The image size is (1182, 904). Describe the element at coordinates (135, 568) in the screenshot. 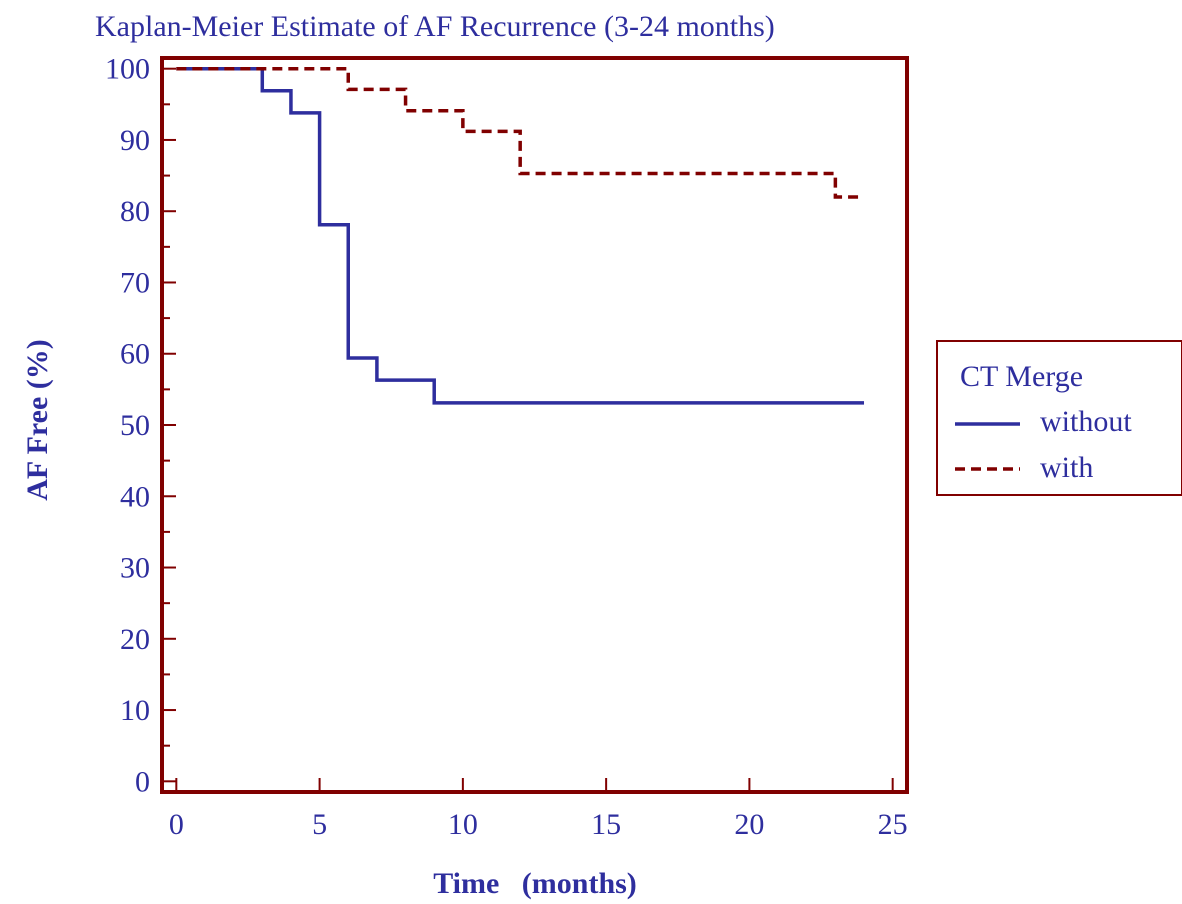

I see `y-tick-label: 30` at that location.